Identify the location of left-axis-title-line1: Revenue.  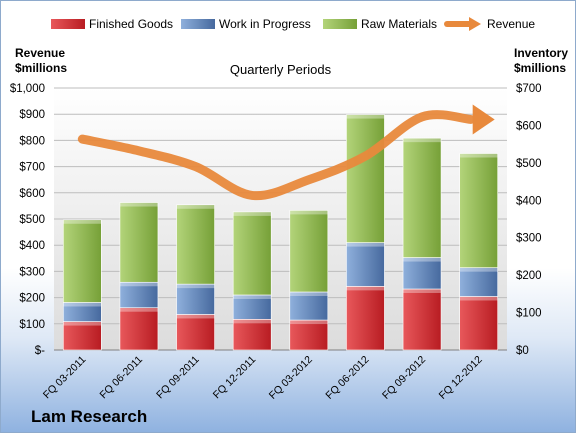
(40, 53).